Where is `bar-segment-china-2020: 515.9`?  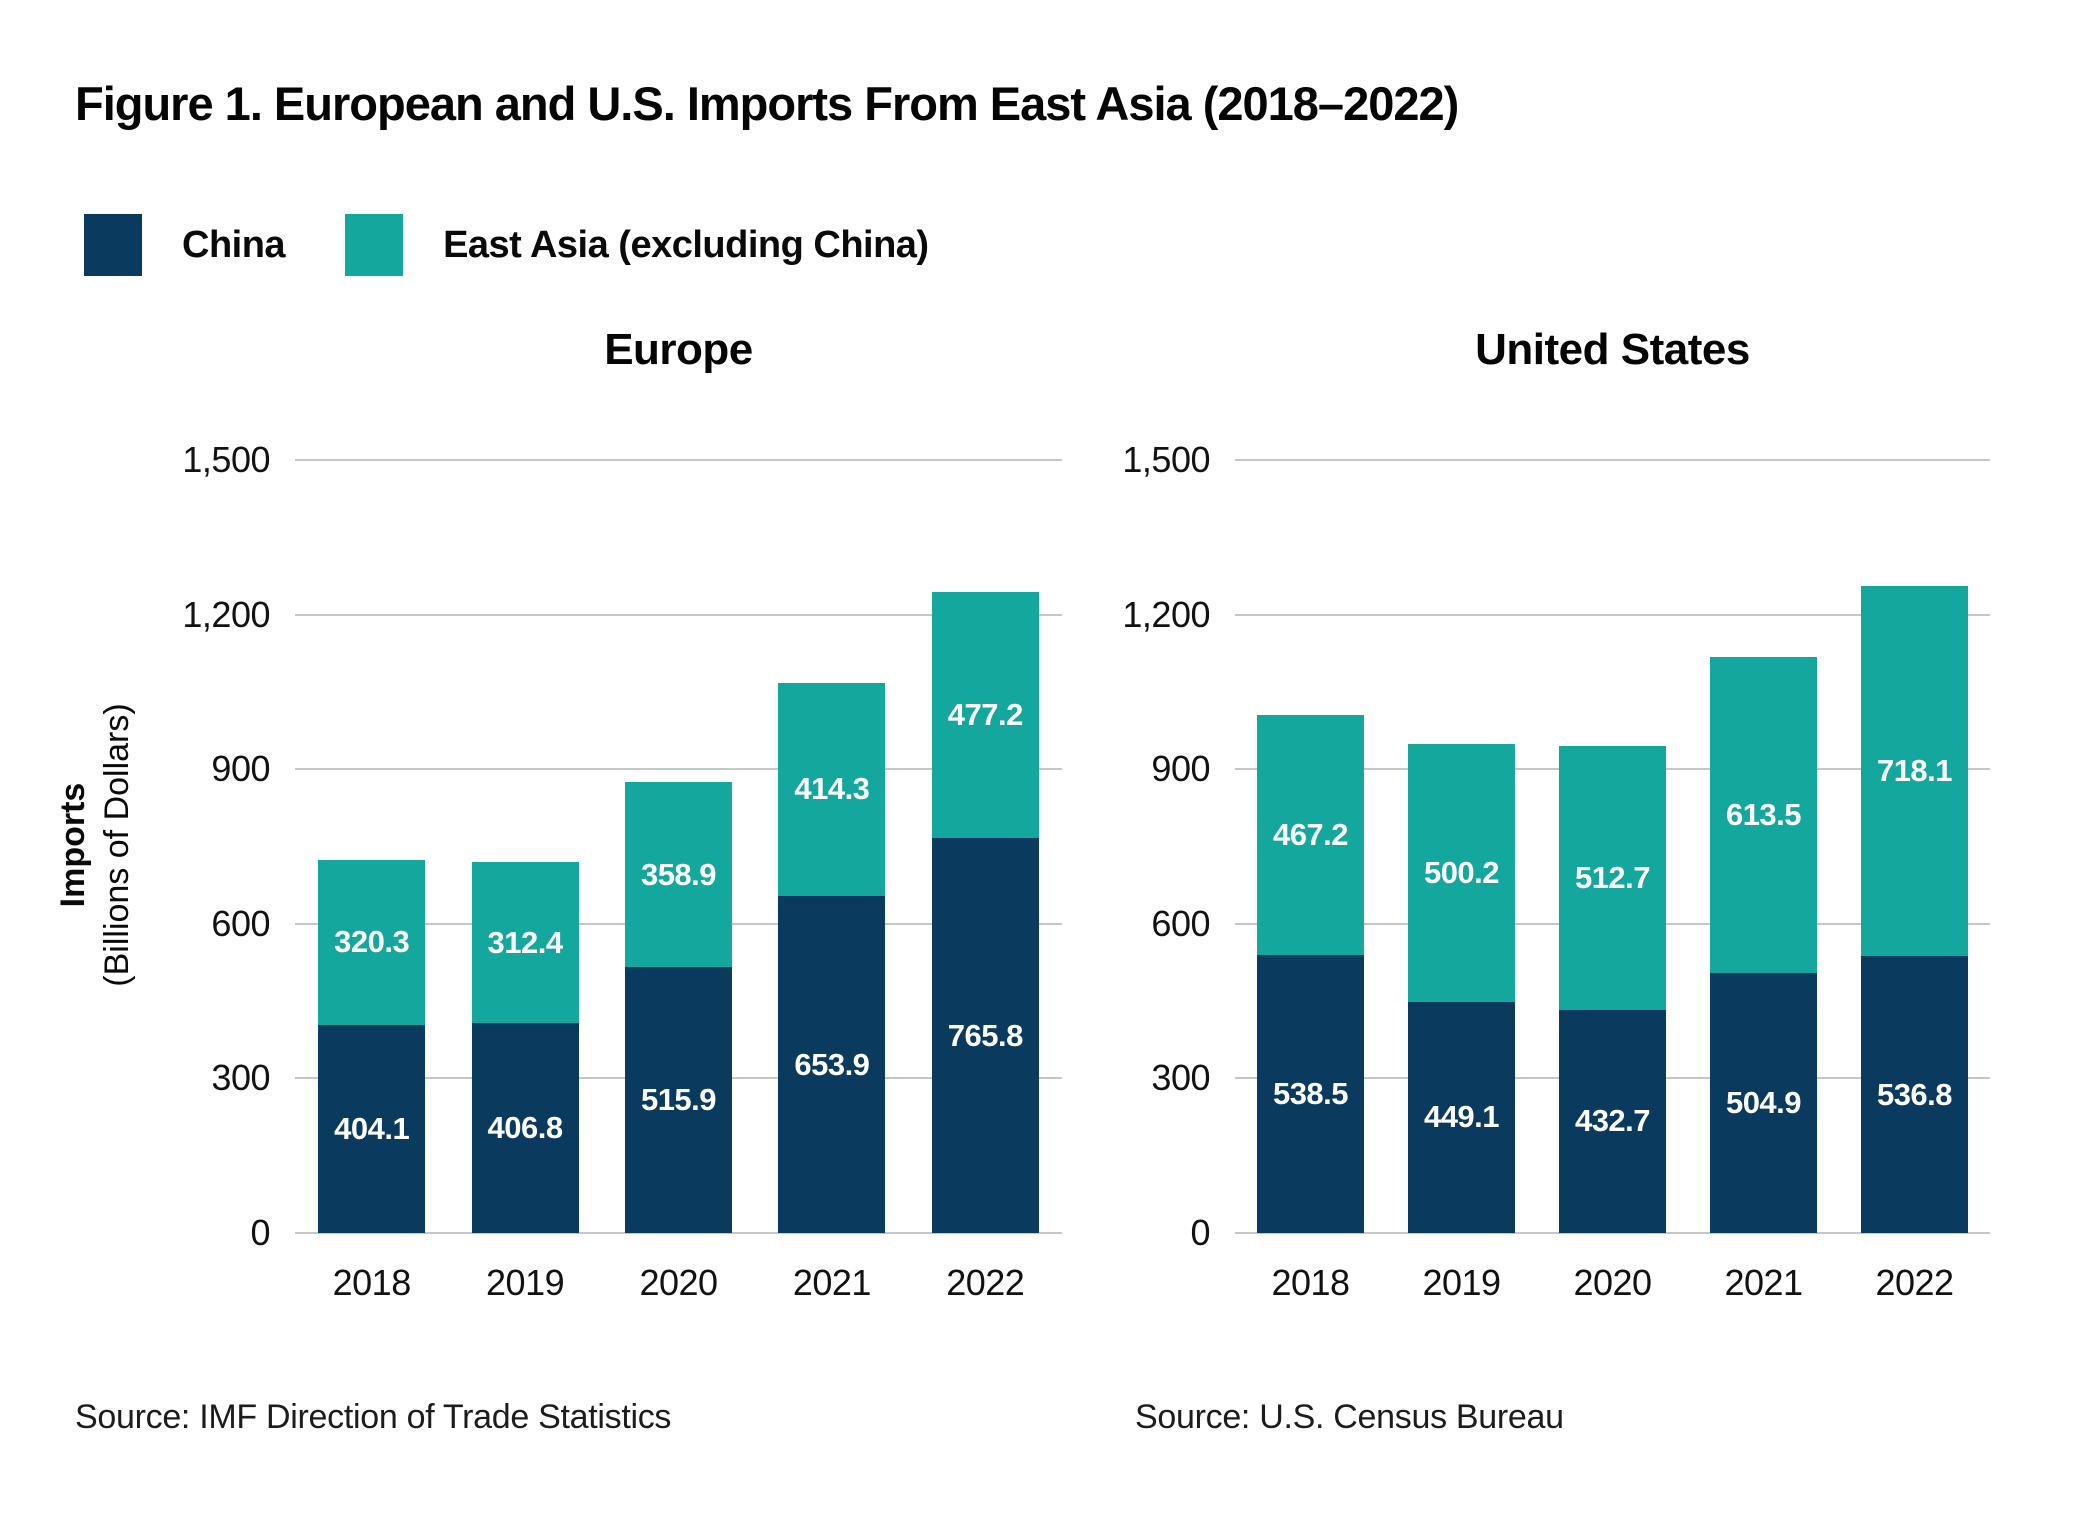 bar-segment-china-2020: 515.9 is located at coordinates (678, 1100).